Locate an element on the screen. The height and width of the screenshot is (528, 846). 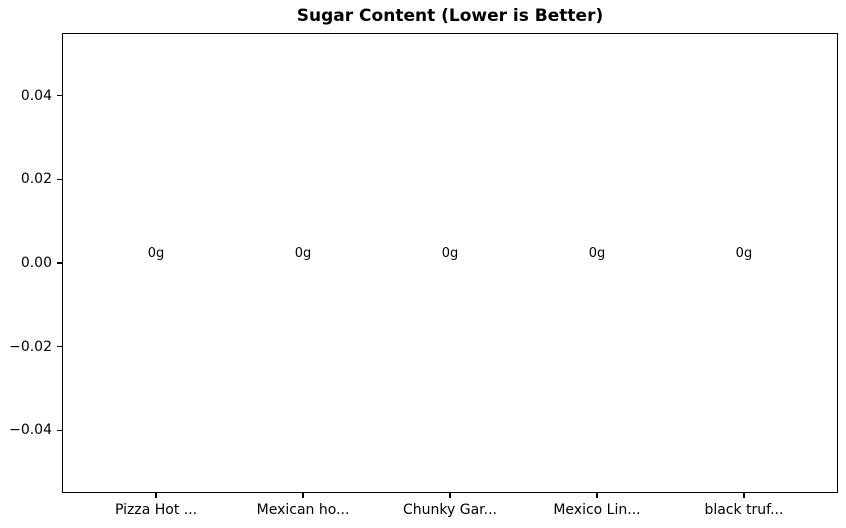
chart-title: Sugar Content (Lower is Better) is located at coordinates (450, 16).